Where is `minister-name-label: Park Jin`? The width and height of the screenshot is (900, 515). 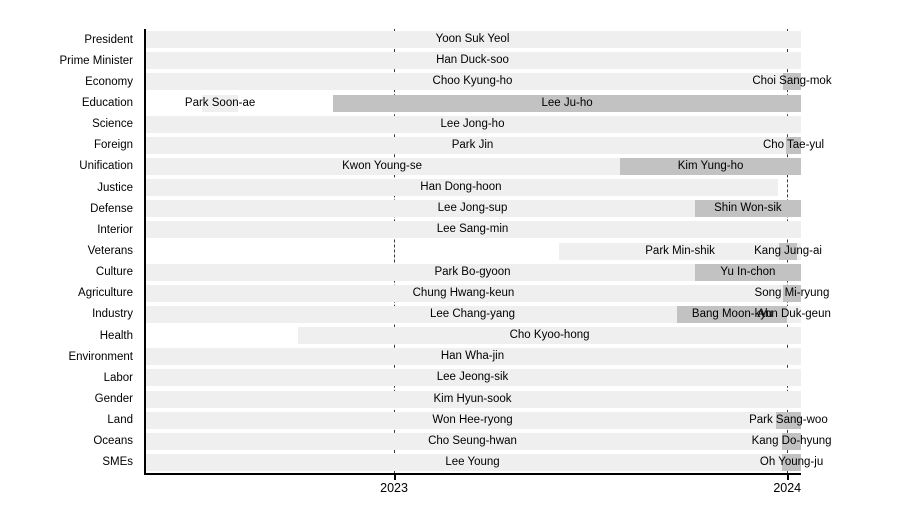
minister-name-label: Park Jin is located at coordinates (472, 144).